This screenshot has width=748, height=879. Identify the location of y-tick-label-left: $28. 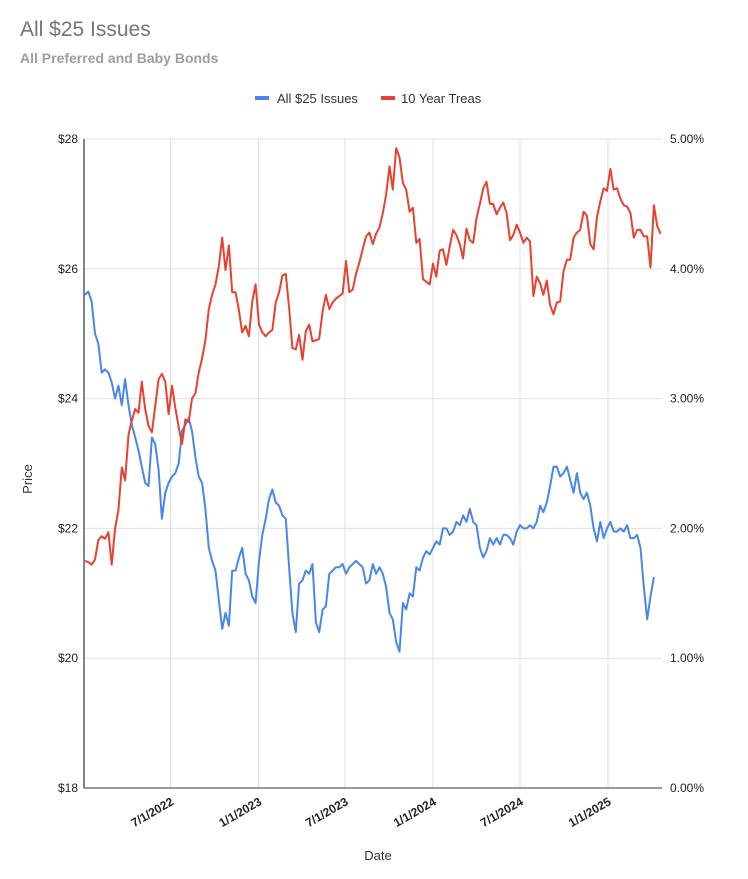
(68, 139).